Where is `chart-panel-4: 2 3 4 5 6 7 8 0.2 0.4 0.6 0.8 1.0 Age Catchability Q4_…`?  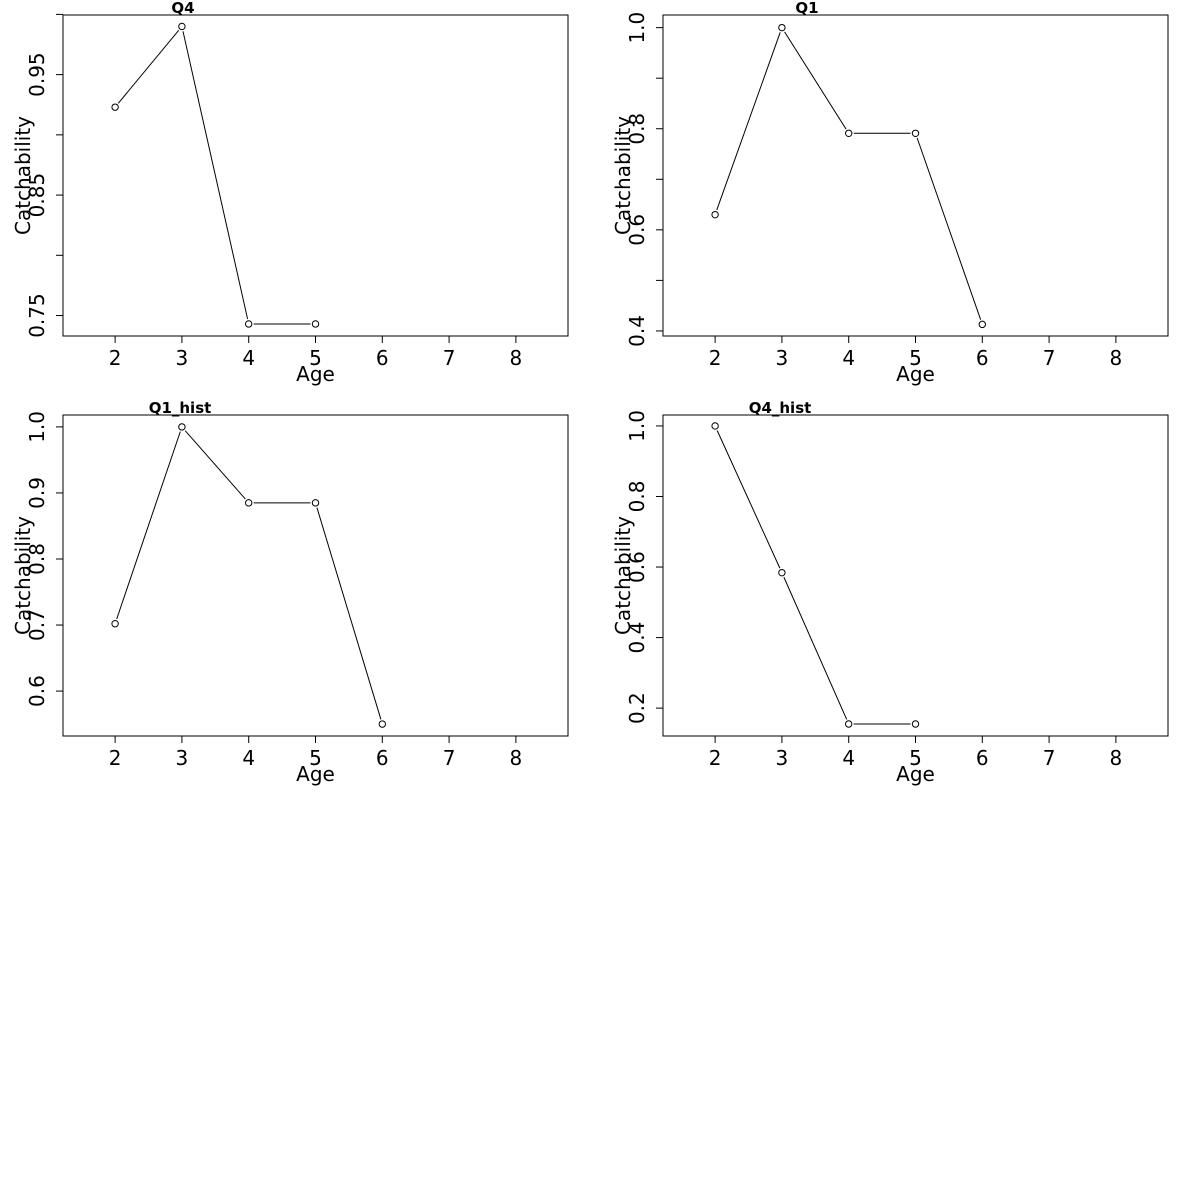 chart-panel-4: 2 3 4 5 6 7 8 0.2 0.4 0.6 0.8 1.0 Age Catchability Q4_… is located at coordinates (890, 592).